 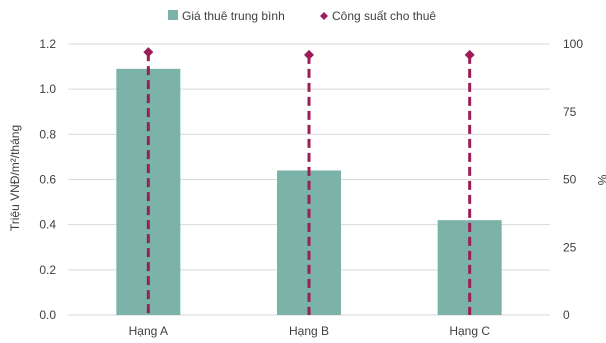 What do you see at coordinates (469, 331) in the screenshot?
I see `category-label: Hạng C` at bounding box center [469, 331].